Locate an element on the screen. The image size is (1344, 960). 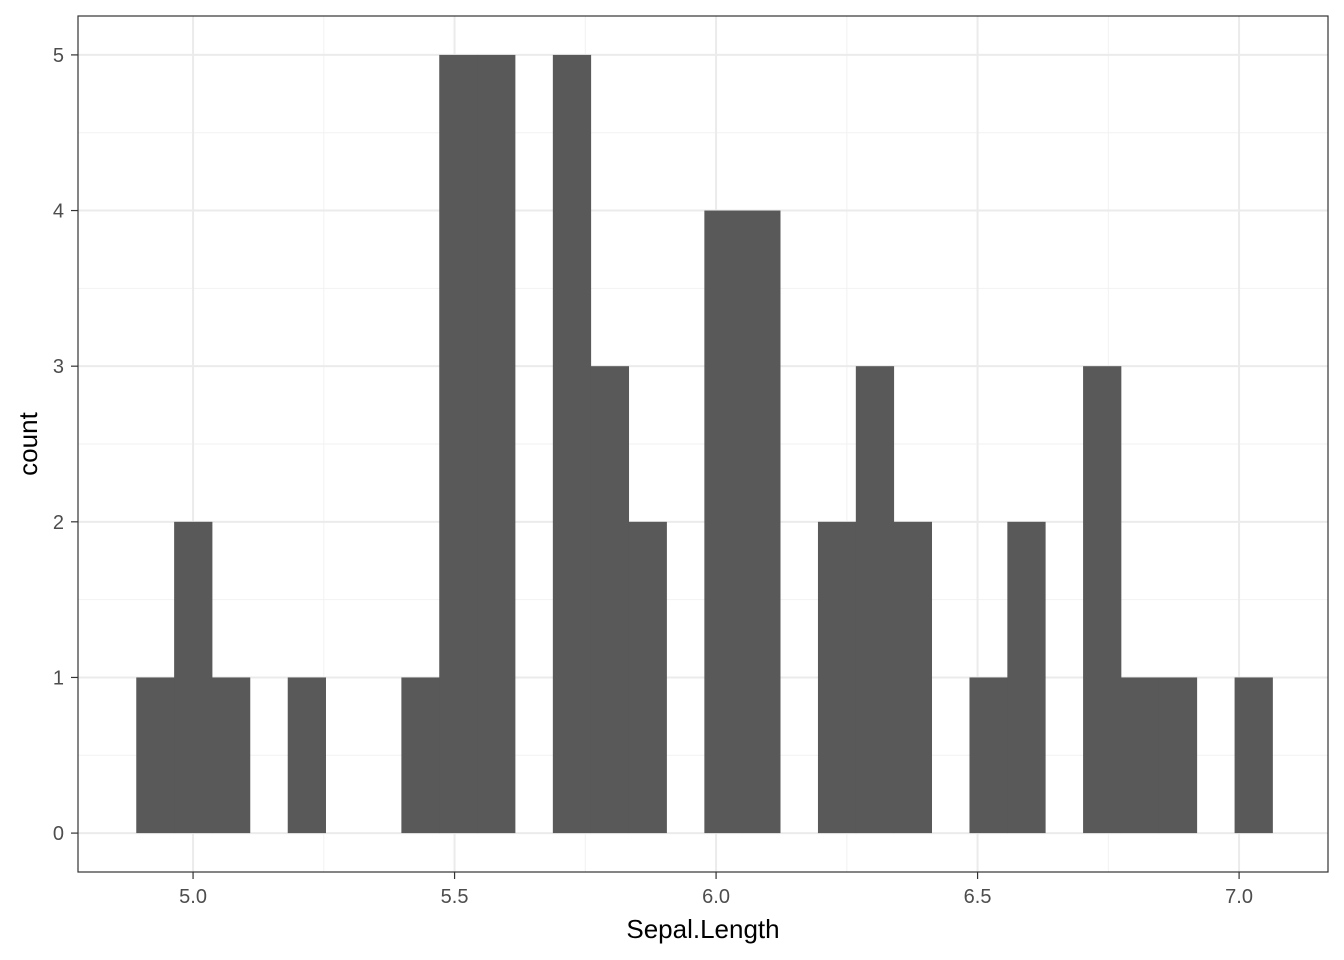
y-tick-label: 5 is located at coordinates (58, 56).